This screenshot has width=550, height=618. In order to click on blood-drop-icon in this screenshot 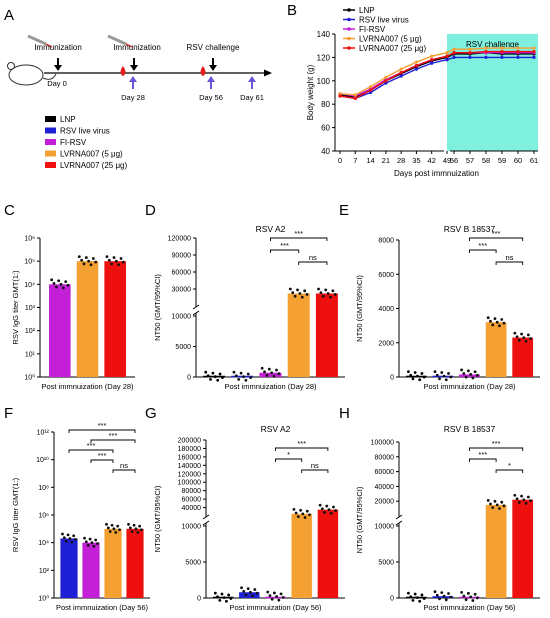, I will do `click(203, 71)`.